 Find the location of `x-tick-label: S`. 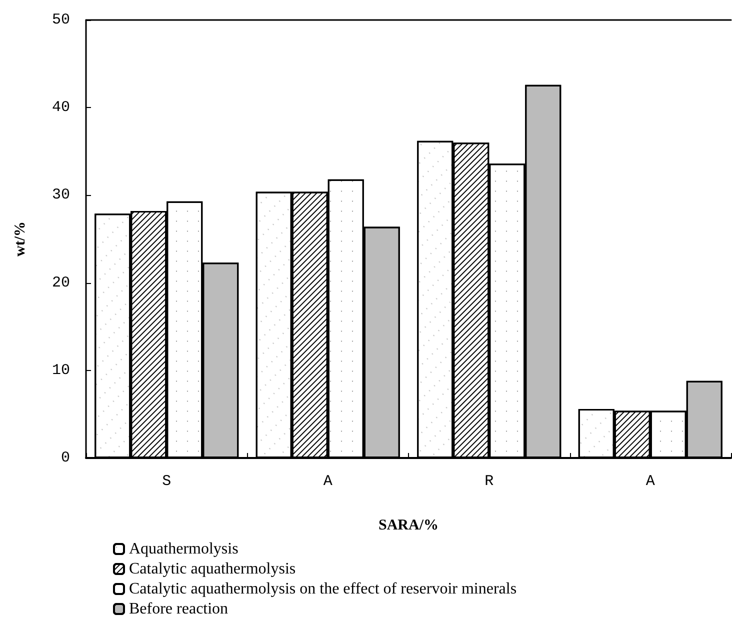

x-tick-label: S is located at coordinates (167, 481).